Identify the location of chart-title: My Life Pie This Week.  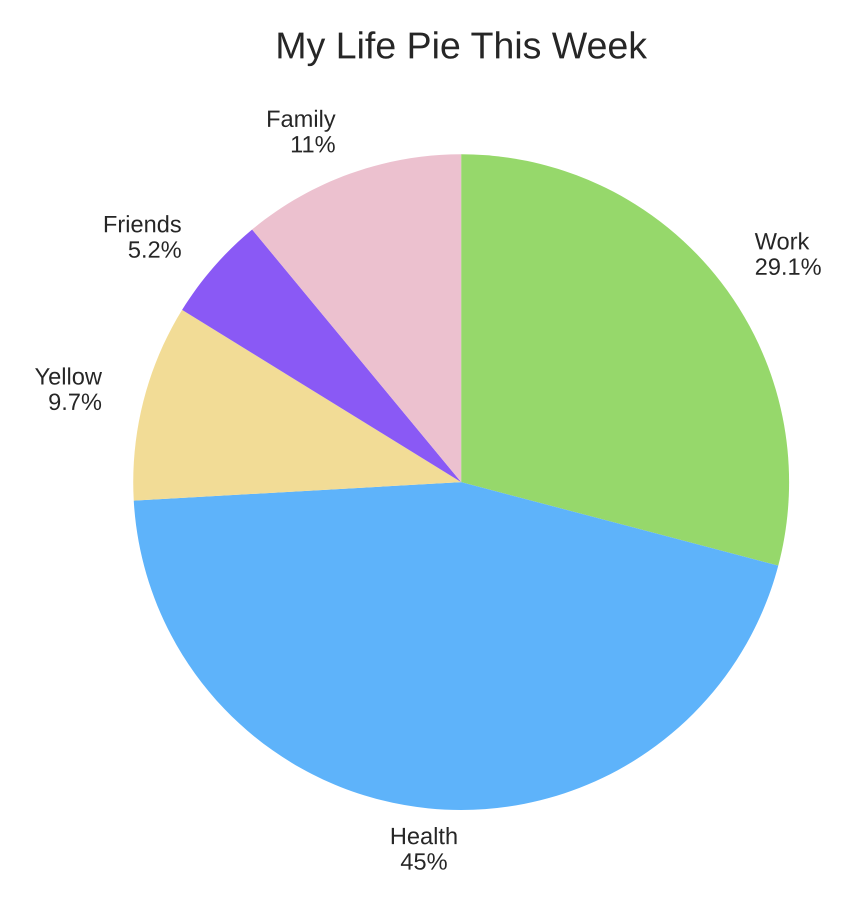
(463, 48).